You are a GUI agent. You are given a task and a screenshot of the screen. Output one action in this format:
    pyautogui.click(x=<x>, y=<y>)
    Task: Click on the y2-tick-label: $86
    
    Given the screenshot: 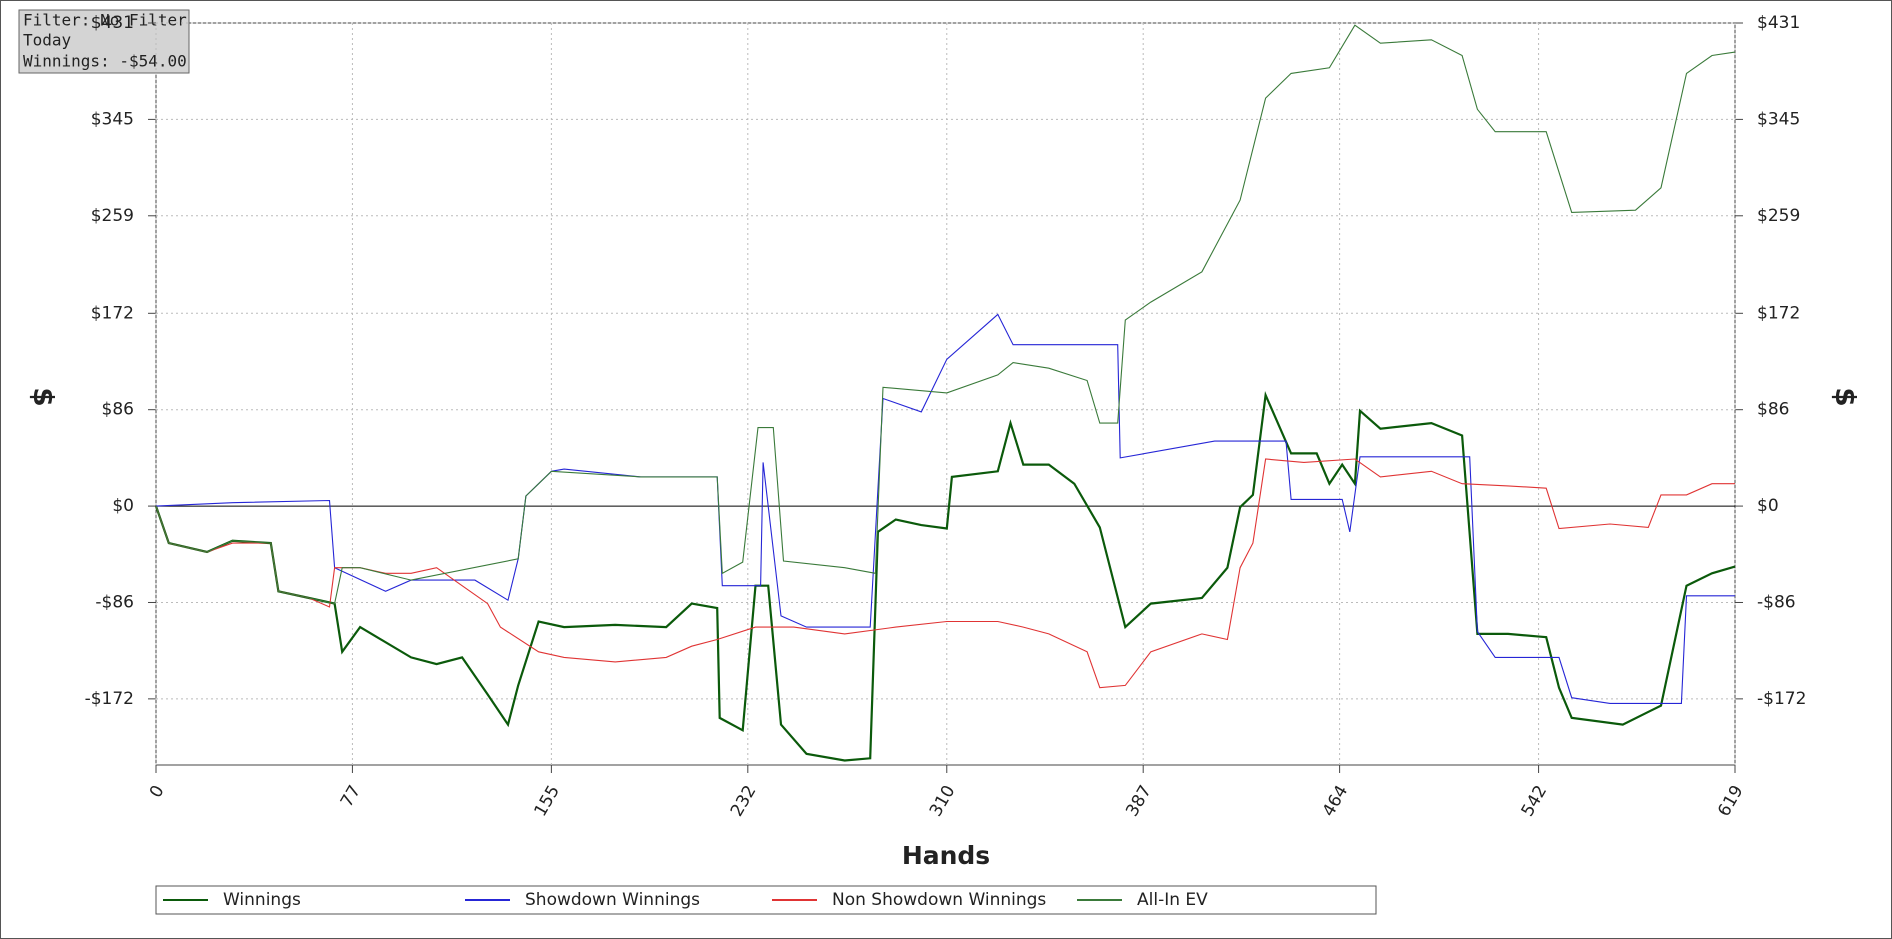 What is the action you would take?
    pyautogui.click(x=1773, y=410)
    